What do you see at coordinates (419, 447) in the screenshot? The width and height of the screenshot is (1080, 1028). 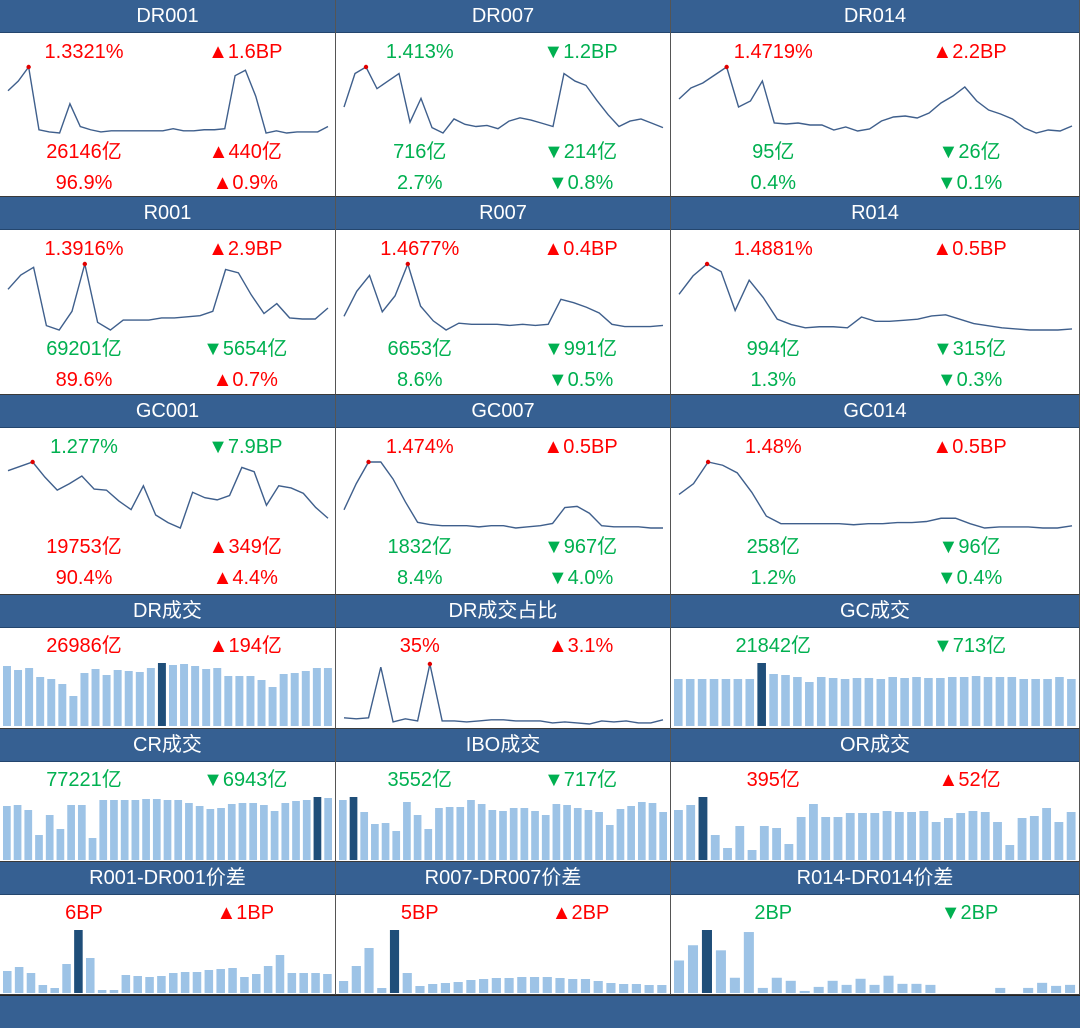 I see `rate-value: 1.474%` at bounding box center [419, 447].